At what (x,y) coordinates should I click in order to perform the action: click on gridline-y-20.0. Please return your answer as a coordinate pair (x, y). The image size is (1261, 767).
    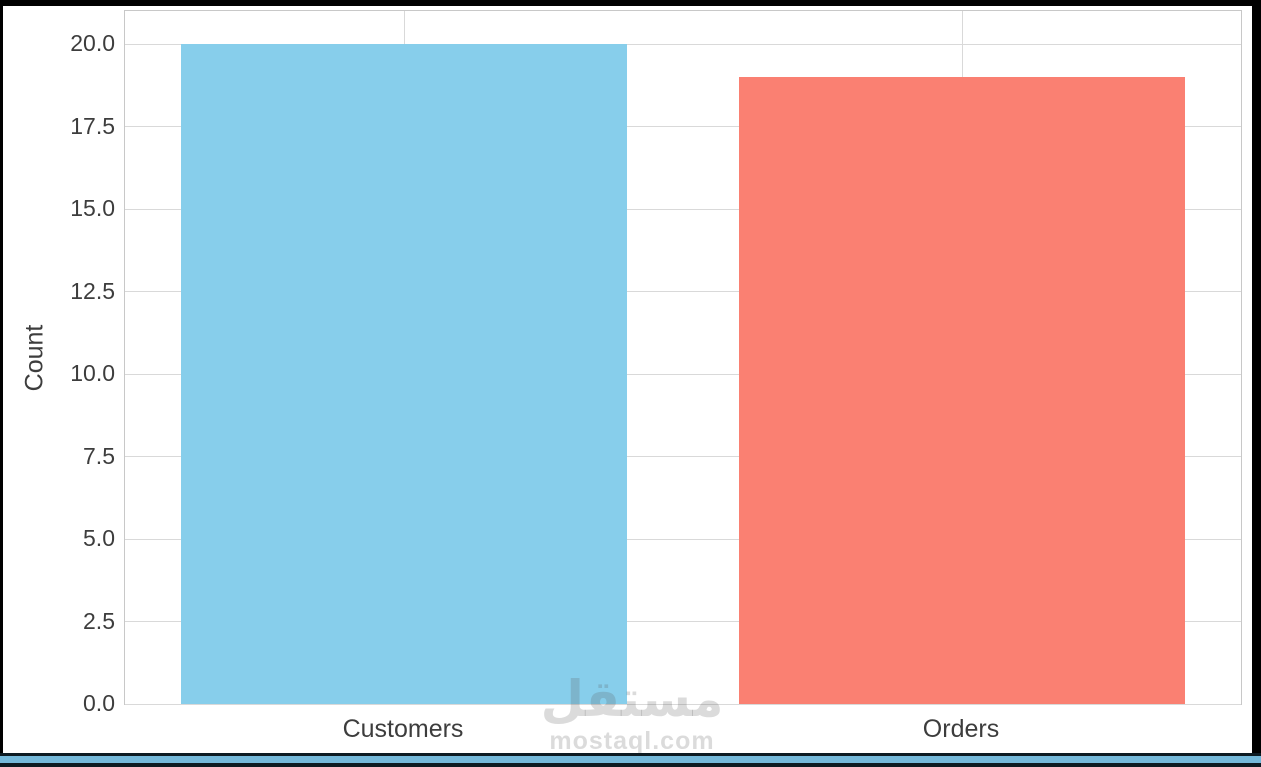
    Looking at the image, I should click on (683, 44).